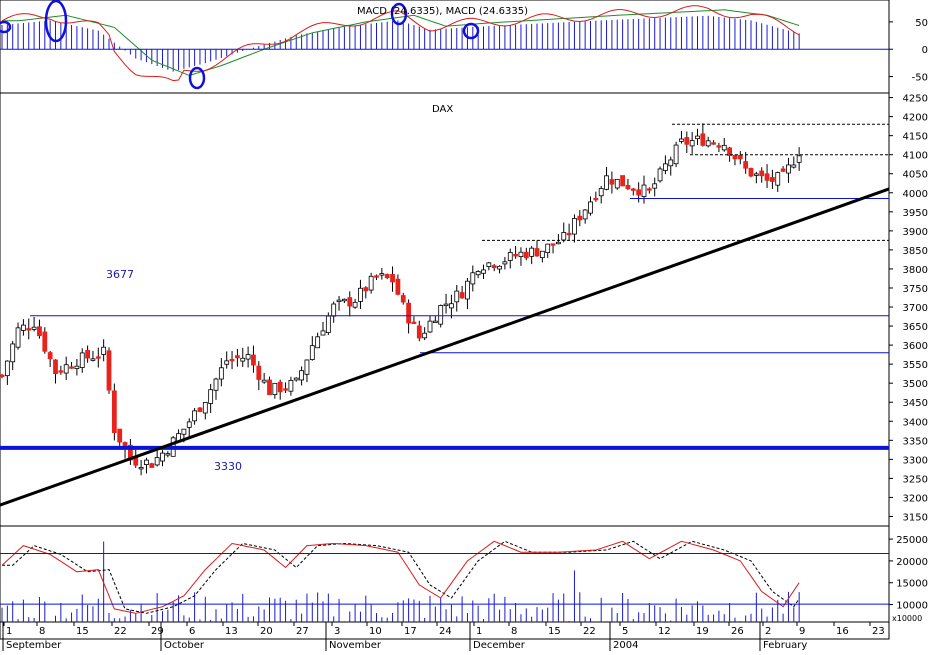  Describe the element at coordinates (625, 631) in the screenshot. I see `x-day-label: 5` at that location.